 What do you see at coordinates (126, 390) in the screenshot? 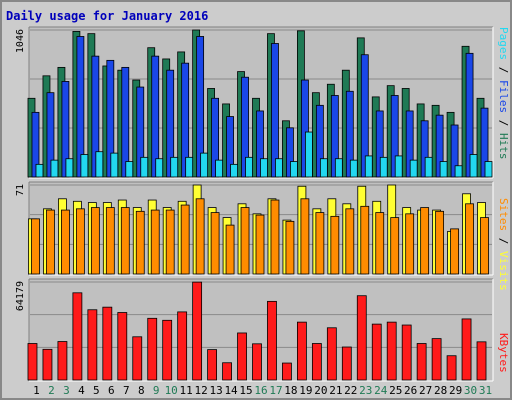
I see `xtick-day-7: 7` at bounding box center [126, 390].